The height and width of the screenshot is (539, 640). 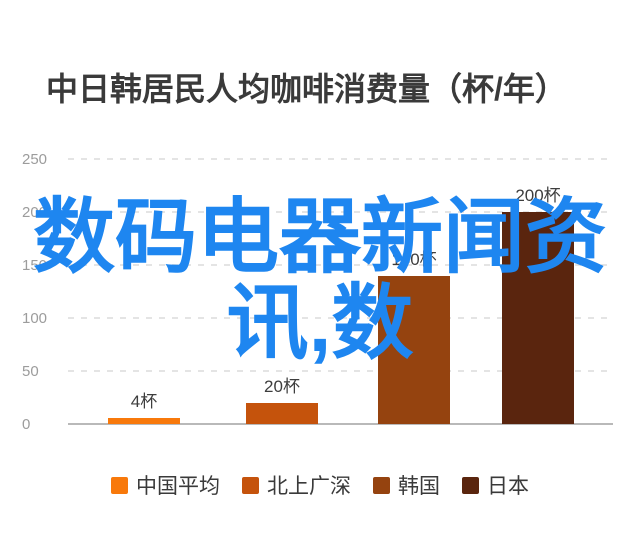 I want to click on bar-中国平均: 4杯, so click(x=144, y=408).